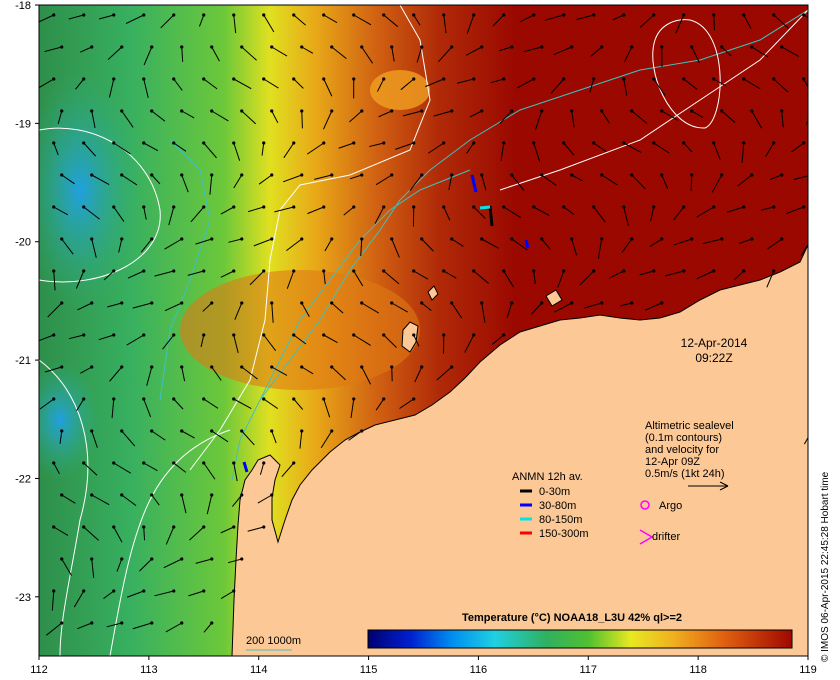  What do you see at coordinates (39, 670) in the screenshot?
I see `x-tick-label: 112` at bounding box center [39, 670].